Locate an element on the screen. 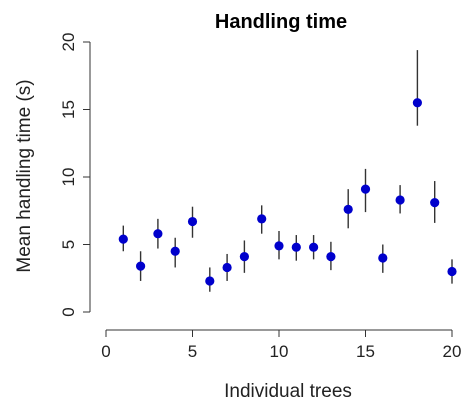 The height and width of the screenshot is (406, 465). x-tick-label: 20 is located at coordinates (452, 351).